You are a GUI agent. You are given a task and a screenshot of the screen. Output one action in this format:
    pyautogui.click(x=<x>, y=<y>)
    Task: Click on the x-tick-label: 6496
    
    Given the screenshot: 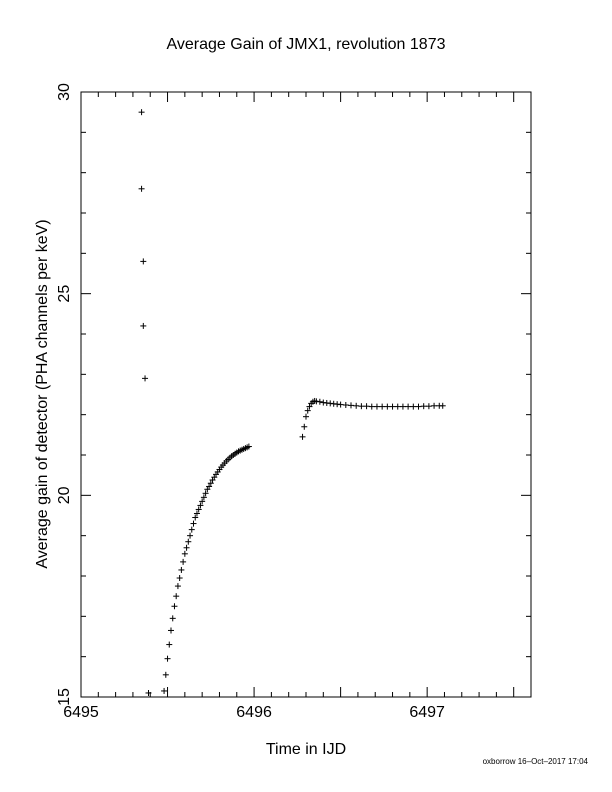 What is the action you would take?
    pyautogui.click(x=254, y=712)
    